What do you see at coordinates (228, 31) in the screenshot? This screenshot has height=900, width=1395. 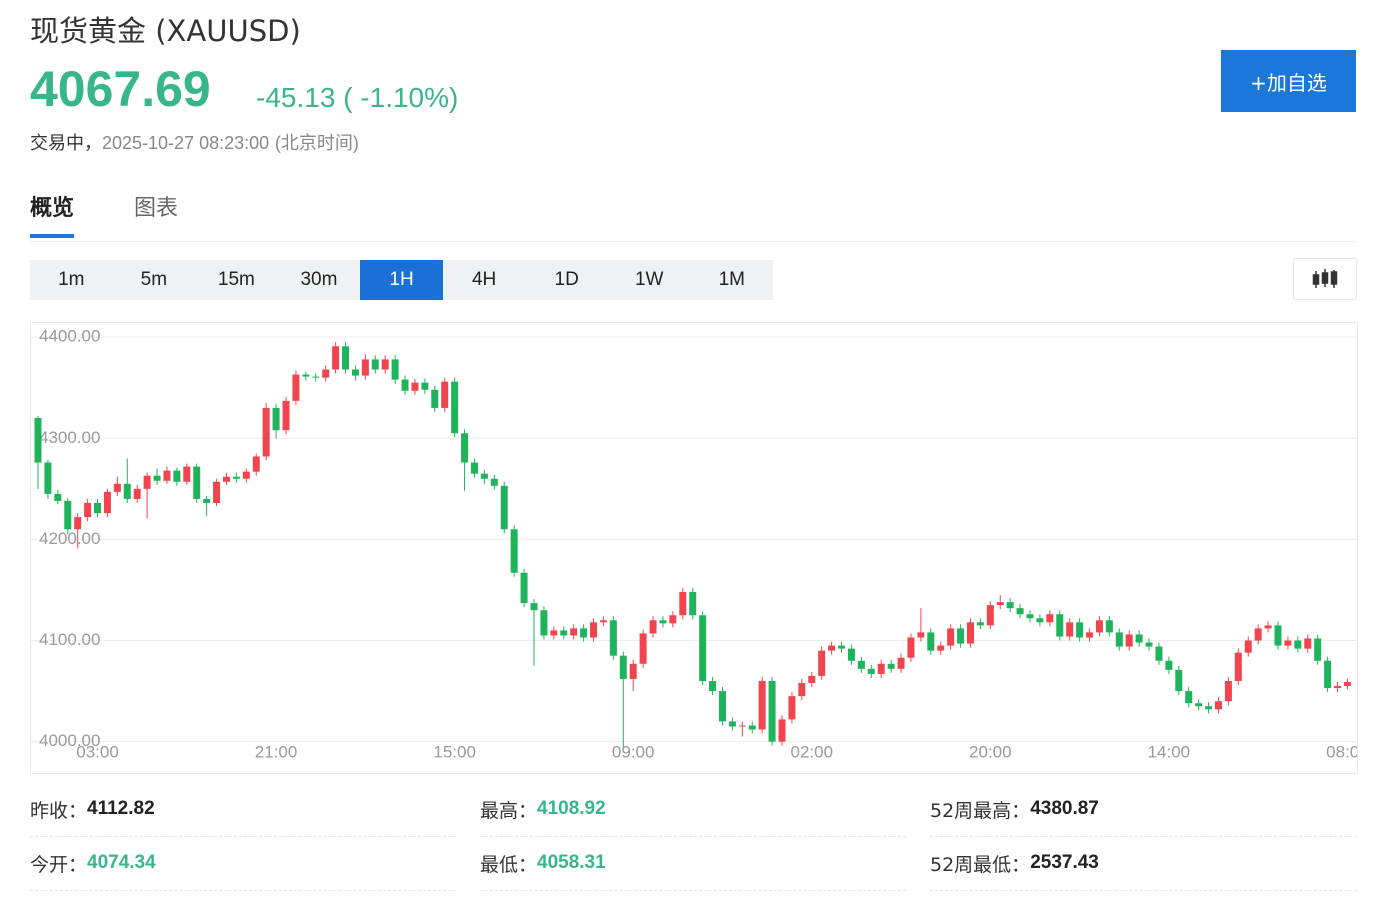 I see `code: (XAUUSD)` at bounding box center [228, 31].